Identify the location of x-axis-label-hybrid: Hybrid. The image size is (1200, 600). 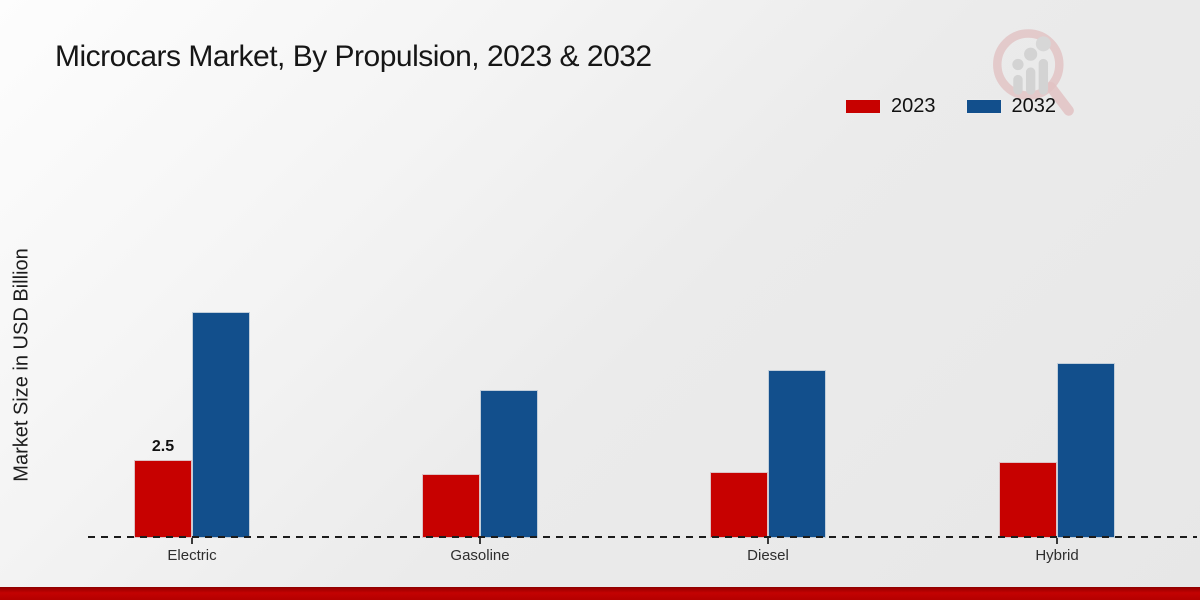
(1057, 555).